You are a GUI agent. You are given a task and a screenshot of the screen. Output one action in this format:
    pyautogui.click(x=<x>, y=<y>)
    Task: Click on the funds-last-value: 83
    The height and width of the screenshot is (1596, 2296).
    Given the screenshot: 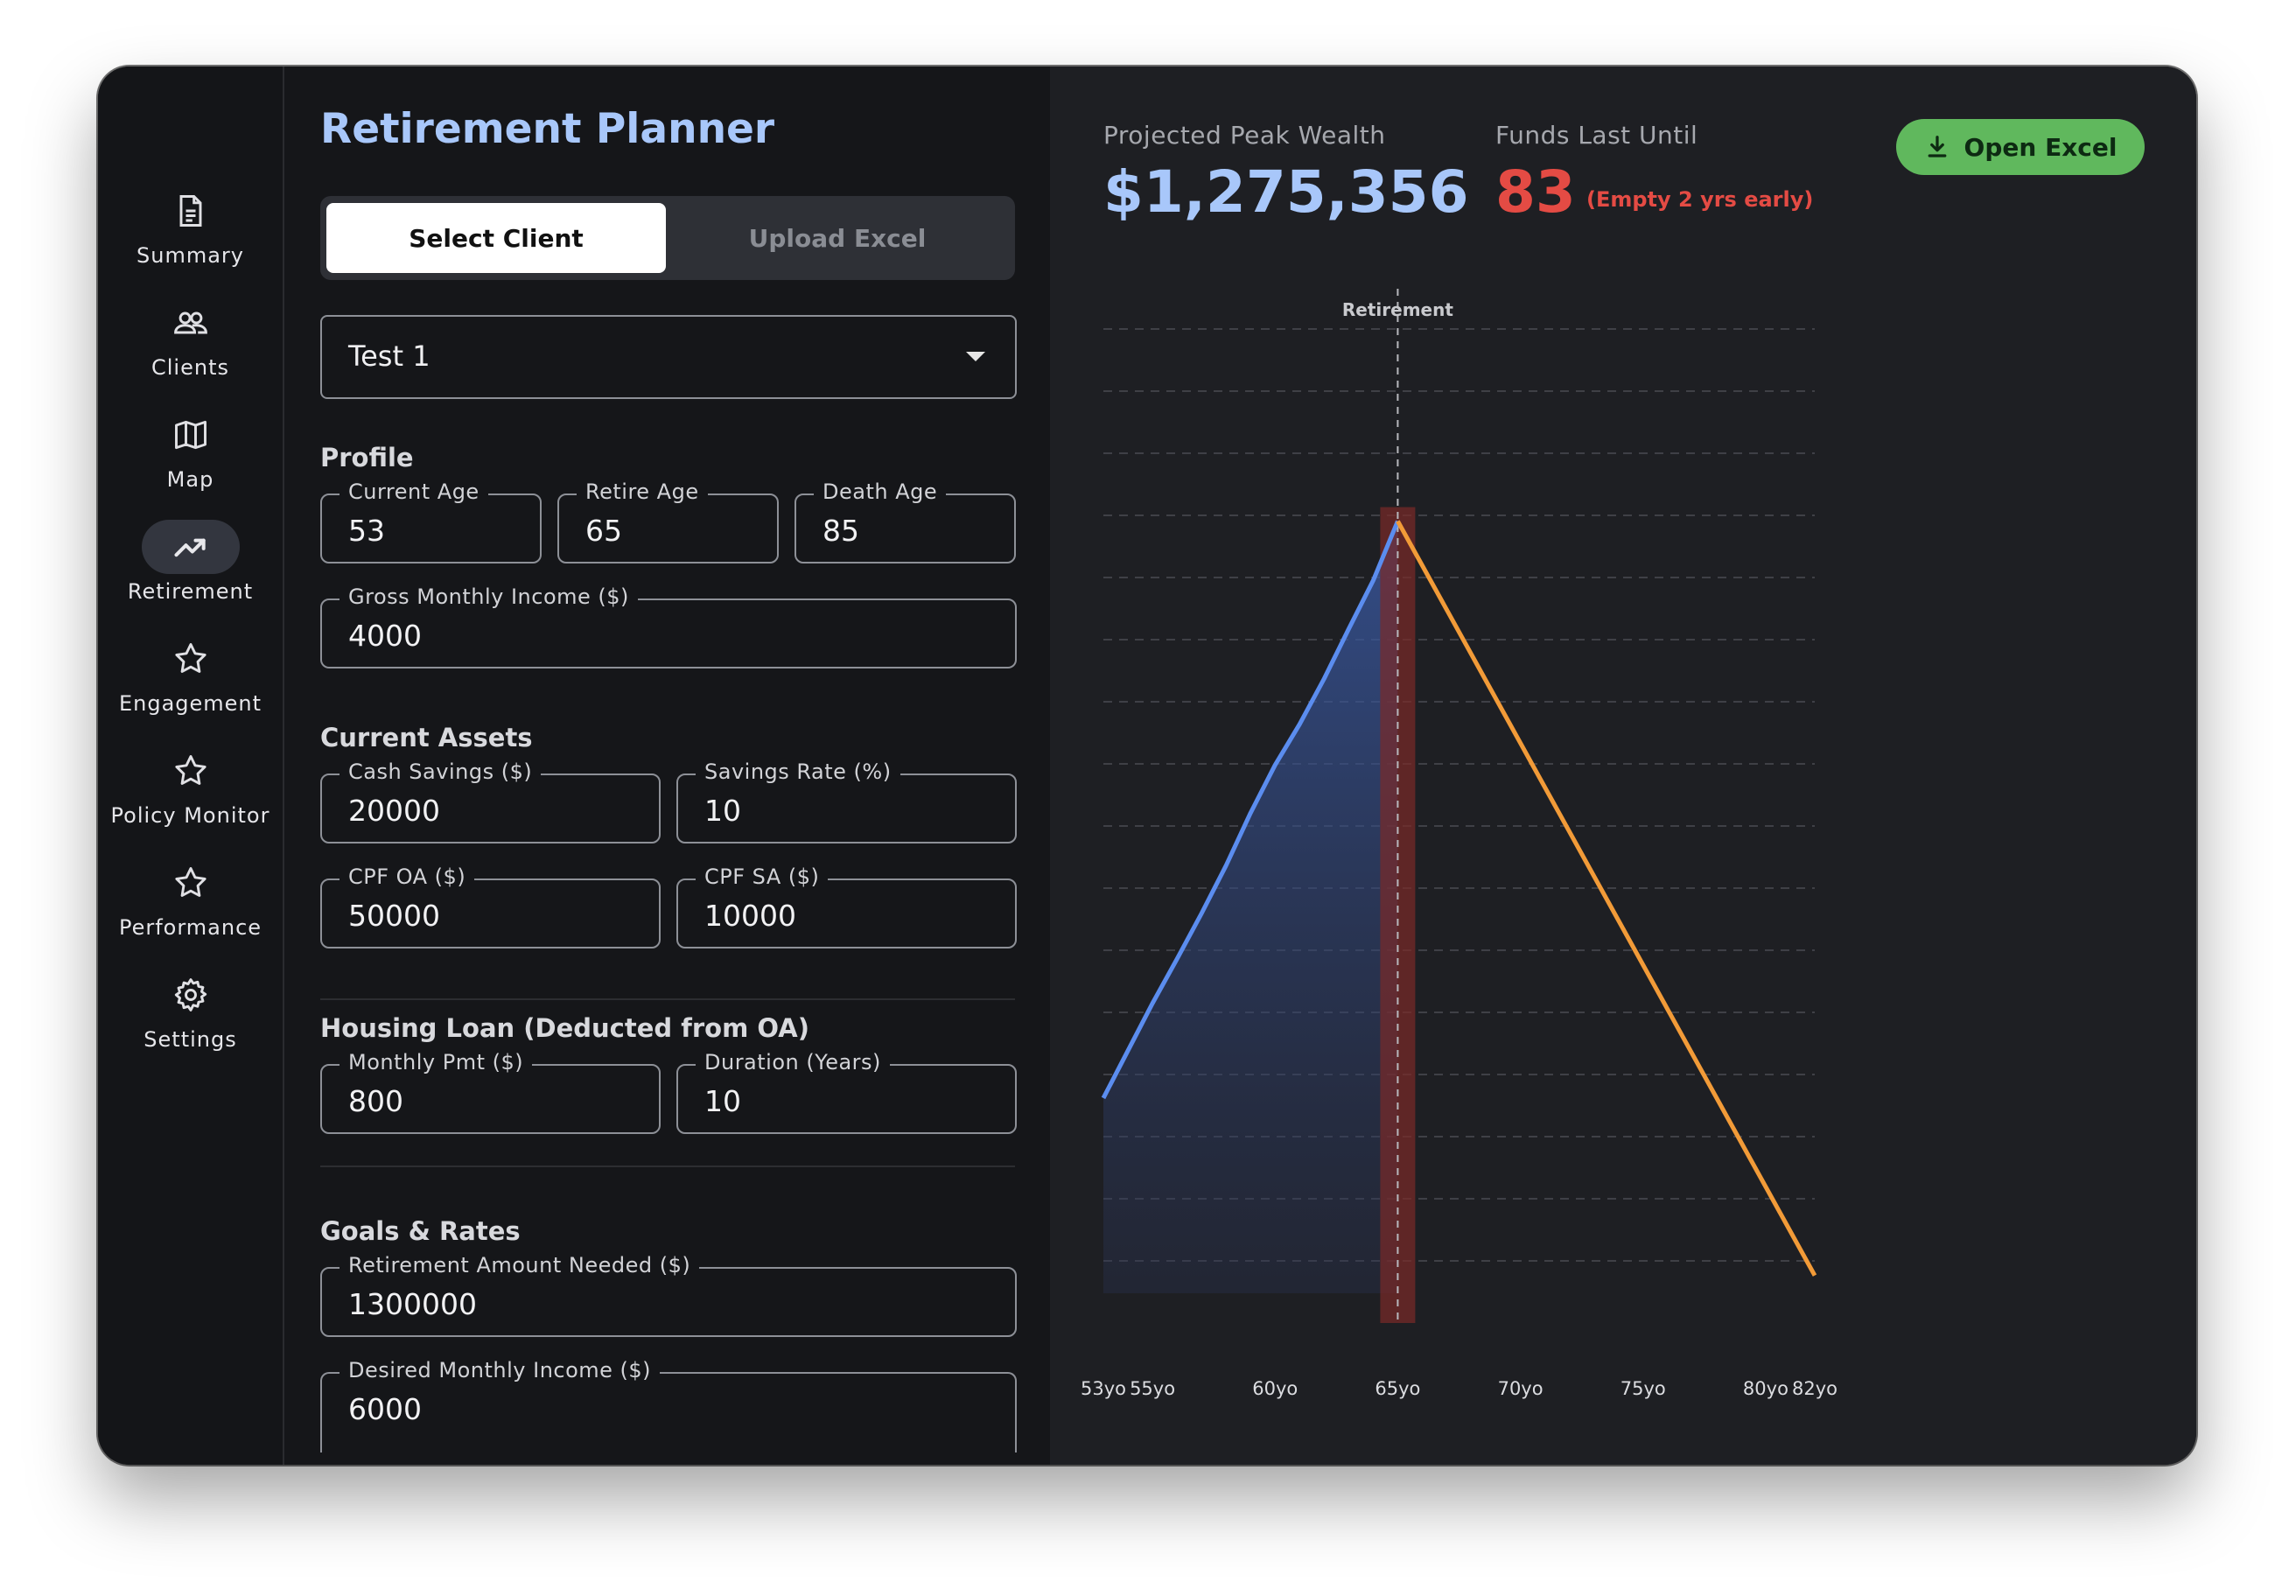 What is the action you would take?
    pyautogui.click(x=1535, y=192)
    